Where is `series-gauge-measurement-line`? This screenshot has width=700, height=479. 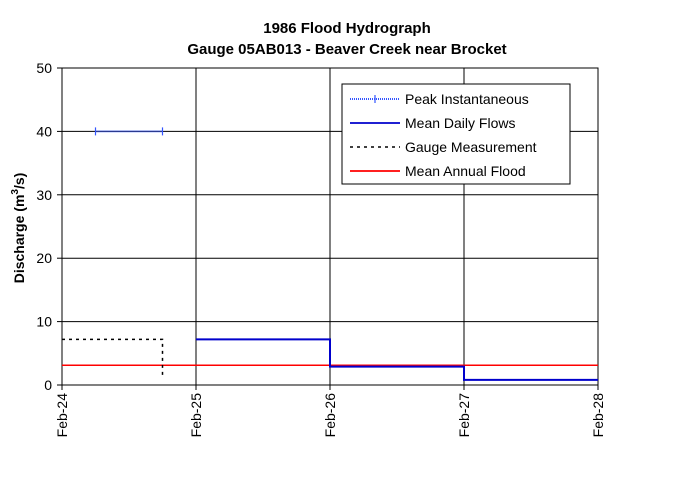
series-gauge-measurement-line is located at coordinates (113, 358).